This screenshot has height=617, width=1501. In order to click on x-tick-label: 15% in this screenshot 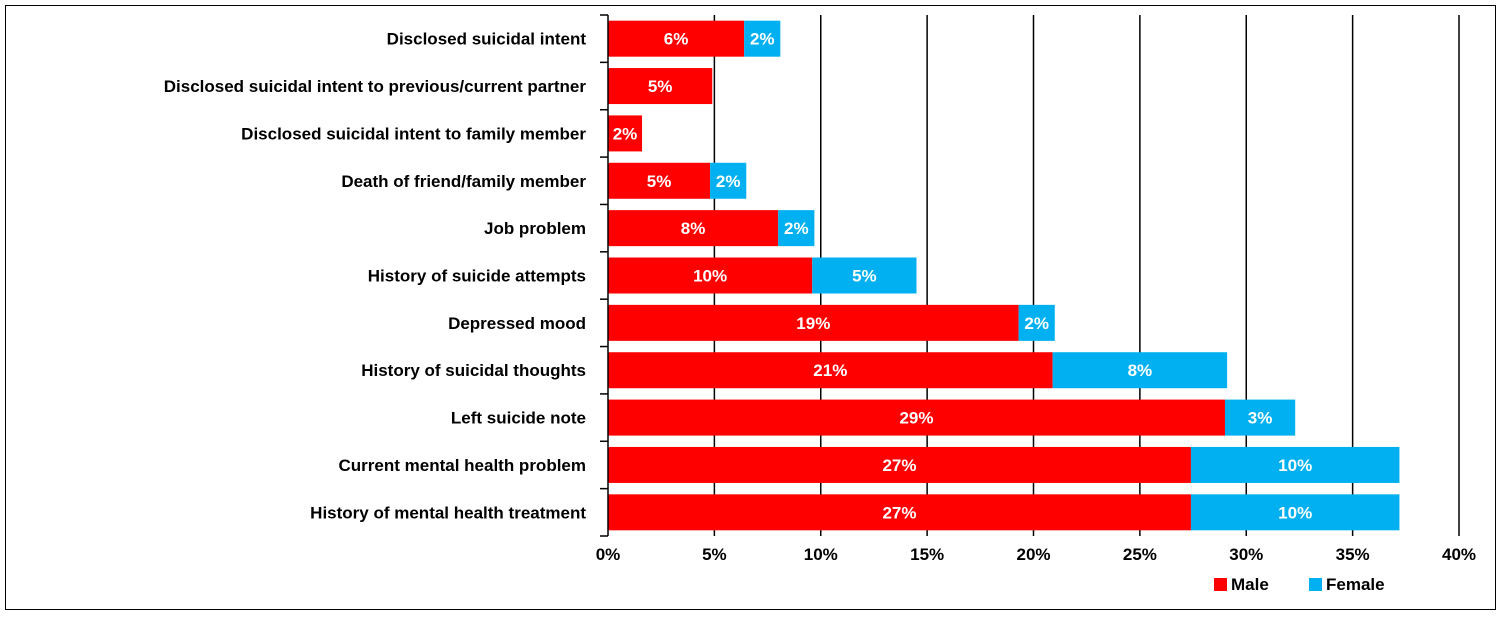, I will do `click(927, 554)`.